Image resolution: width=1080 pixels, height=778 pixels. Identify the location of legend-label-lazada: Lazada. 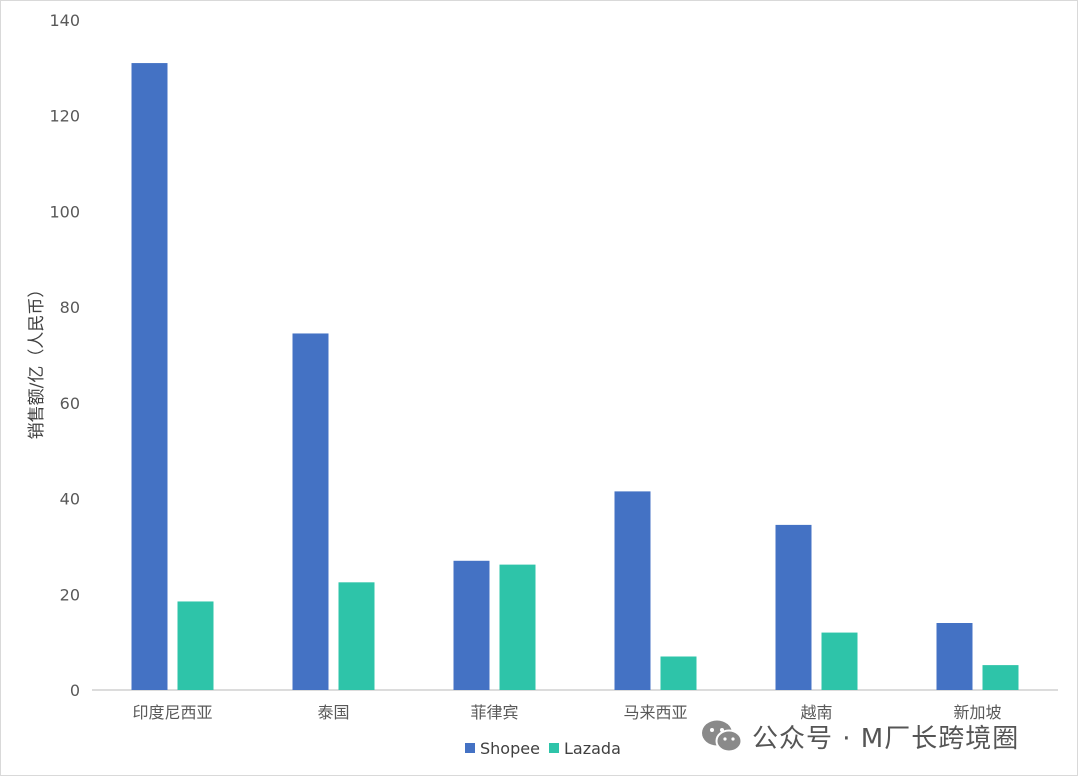
(592, 748).